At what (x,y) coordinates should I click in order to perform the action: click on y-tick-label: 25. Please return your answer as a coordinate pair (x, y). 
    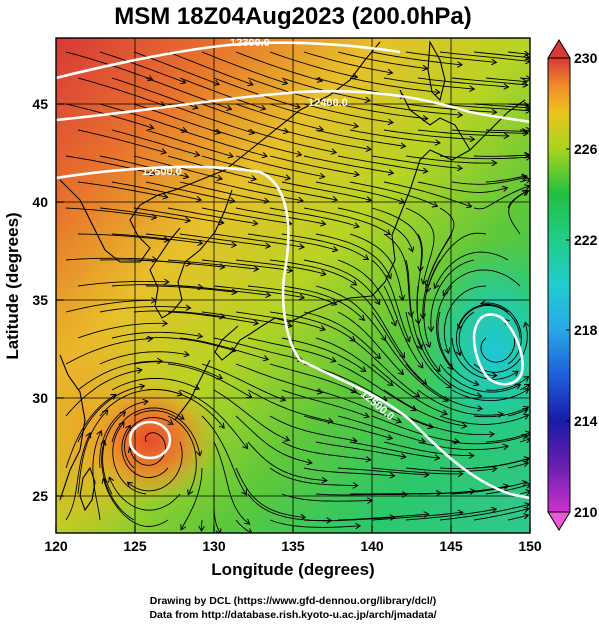
    Looking at the image, I should click on (40, 496).